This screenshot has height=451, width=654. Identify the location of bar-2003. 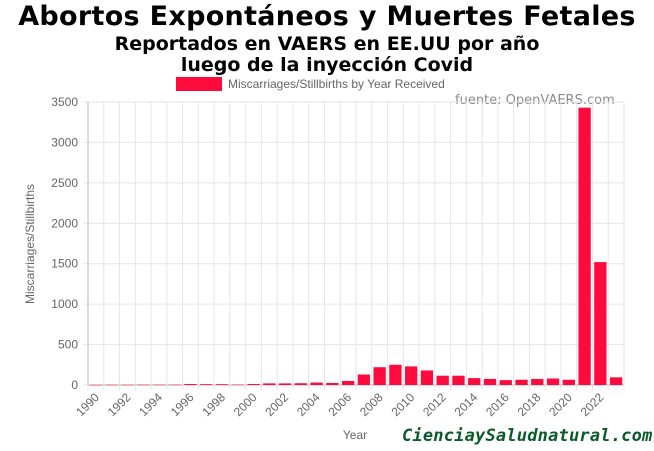
(300, 384).